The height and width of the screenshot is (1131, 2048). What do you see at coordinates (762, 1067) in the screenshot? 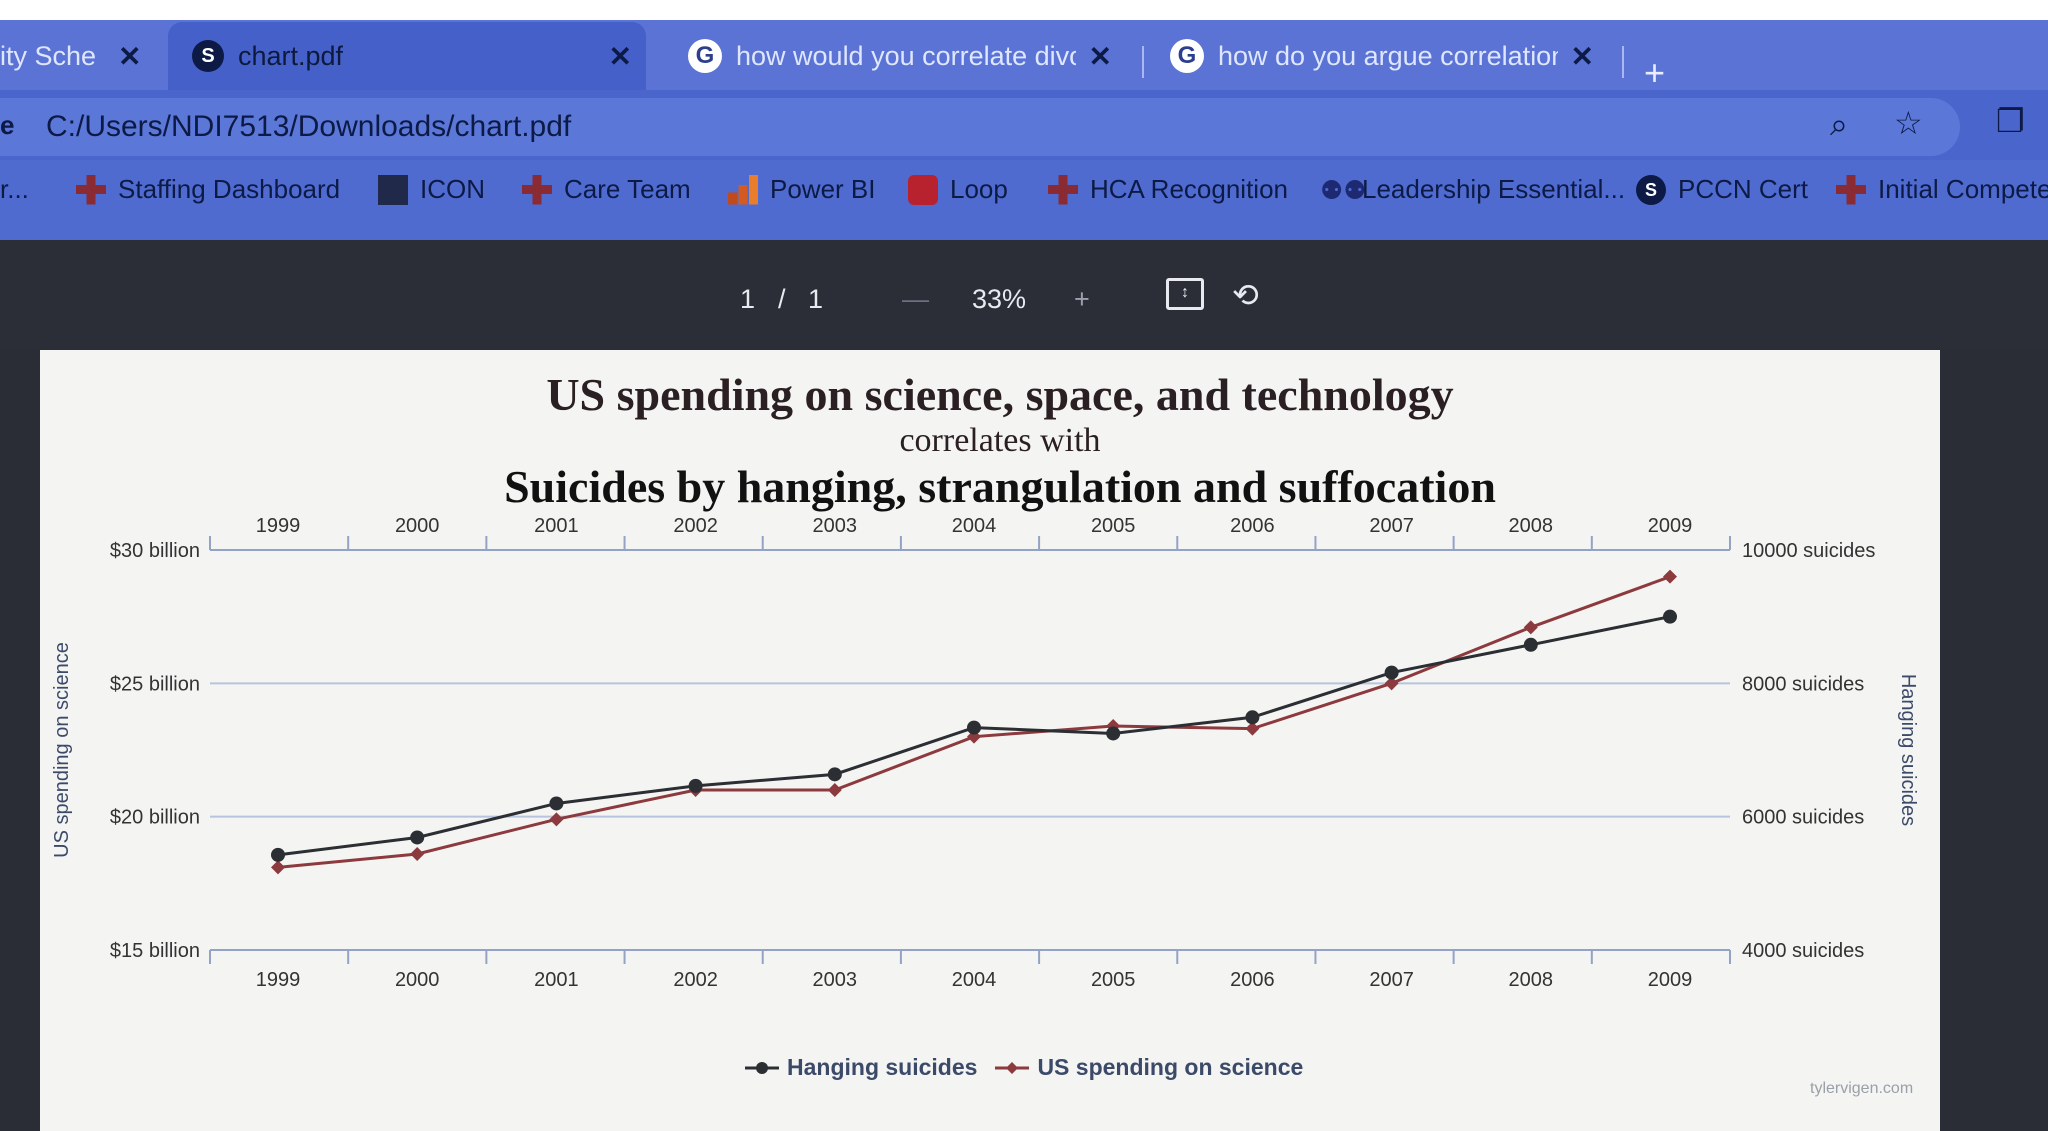
I see `legend-marker-circle-icon` at bounding box center [762, 1067].